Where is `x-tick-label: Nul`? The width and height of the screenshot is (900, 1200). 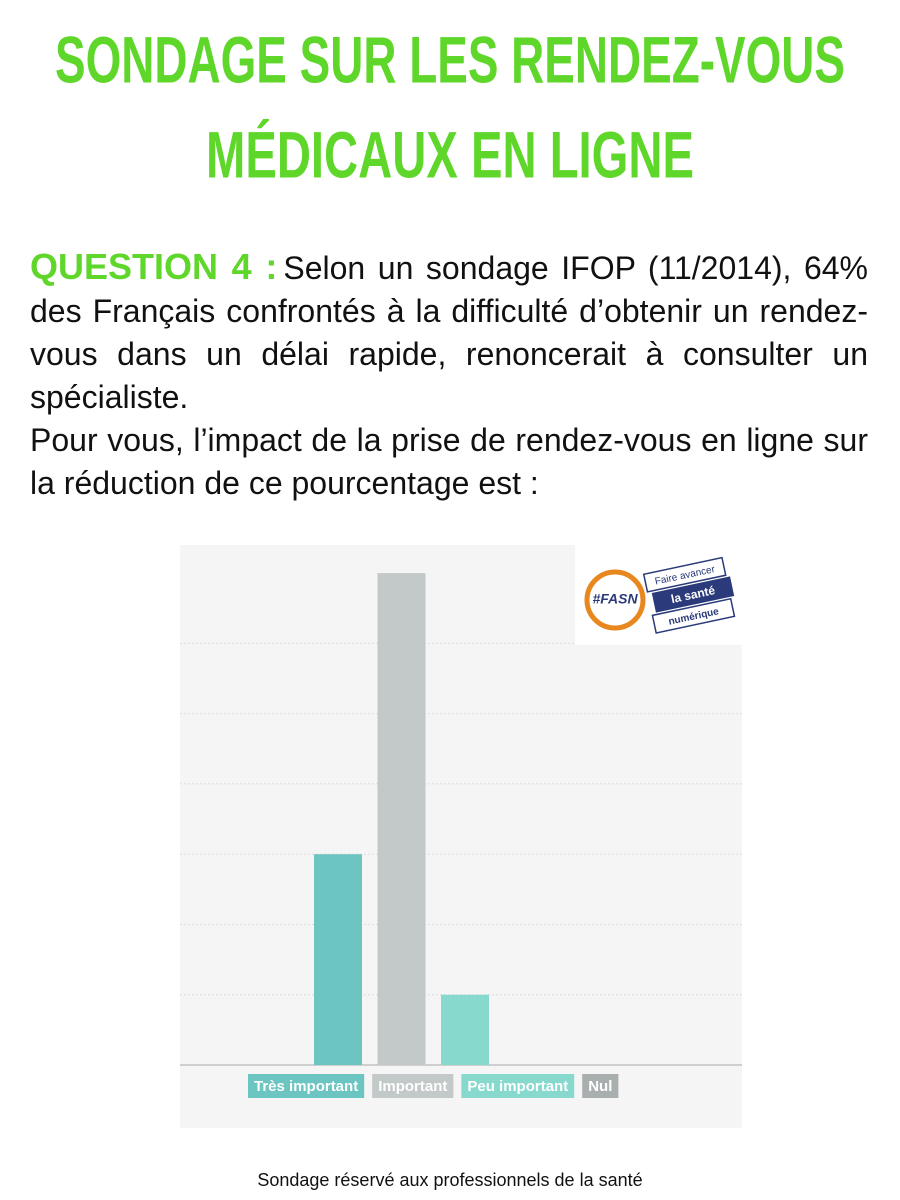 x-tick-label: Nul is located at coordinates (600, 1086).